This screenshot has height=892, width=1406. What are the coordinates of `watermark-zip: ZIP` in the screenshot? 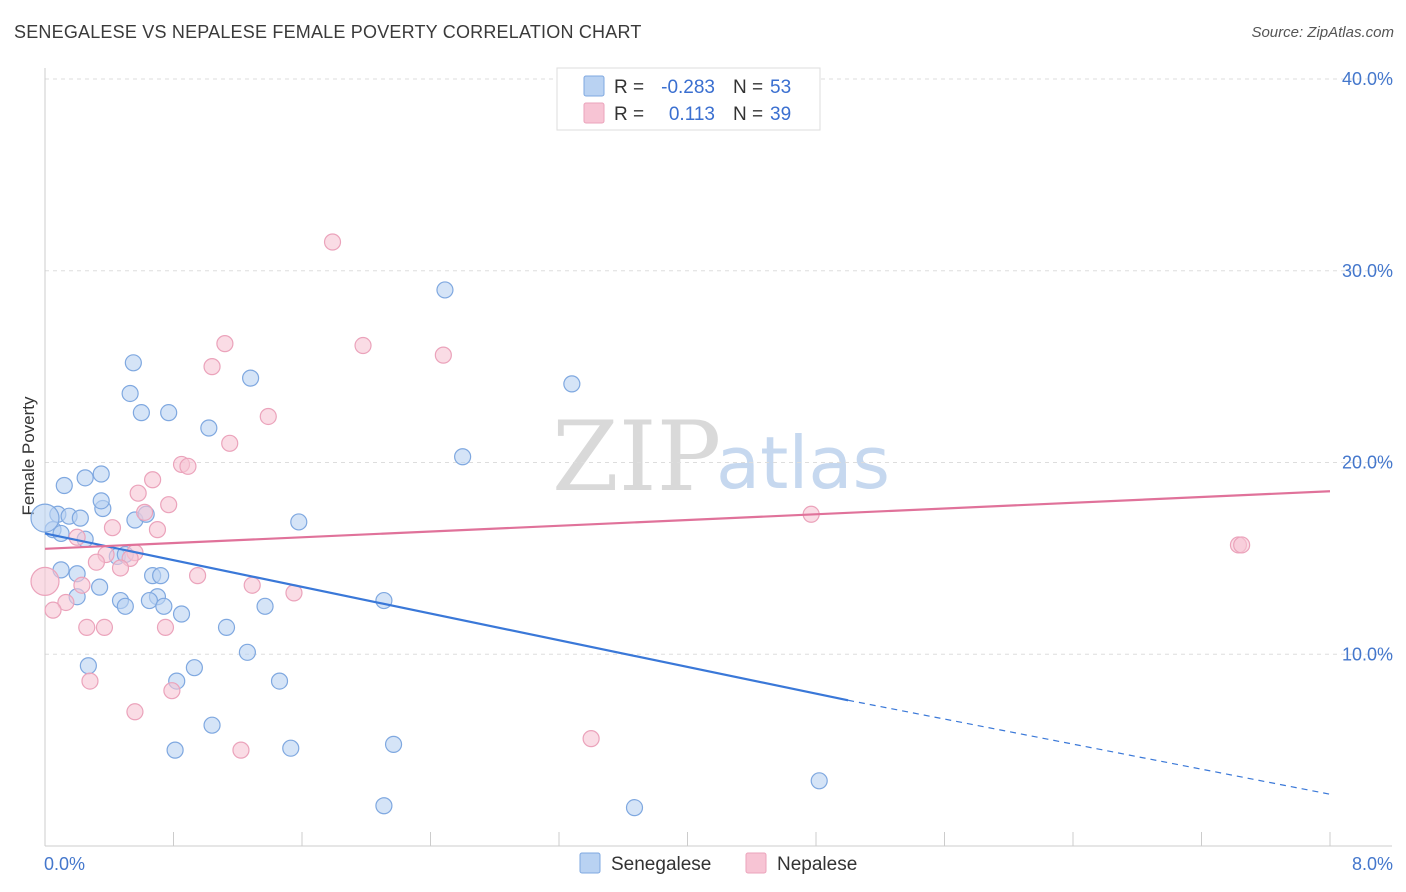 It's located at (636, 457).